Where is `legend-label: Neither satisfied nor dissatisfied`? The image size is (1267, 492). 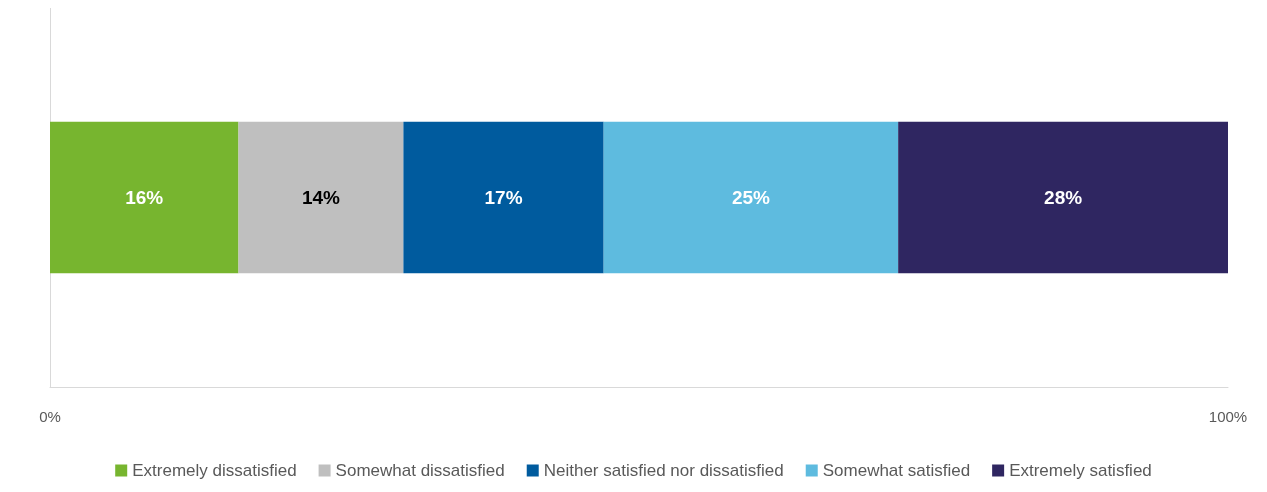 legend-label: Neither satisfied nor dissatisfied is located at coordinates (663, 470).